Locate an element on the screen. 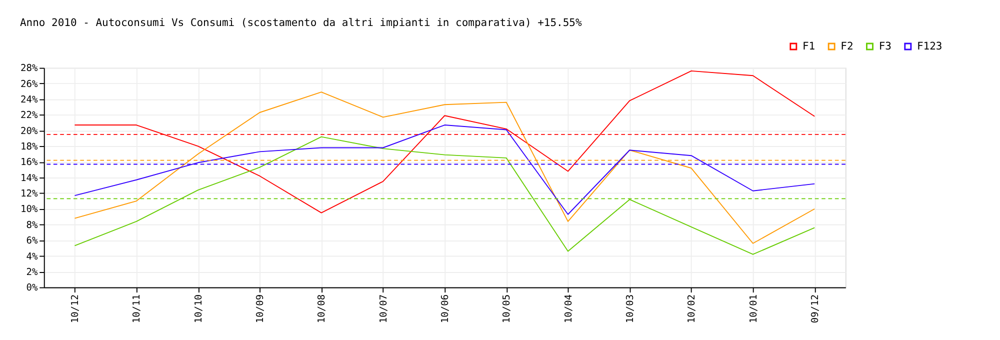  chart-title: Anno 2010 - Autoconsumi Vs Consumi (scostamento da altri impianti in comparativa) +15.55% is located at coordinates (301, 22).